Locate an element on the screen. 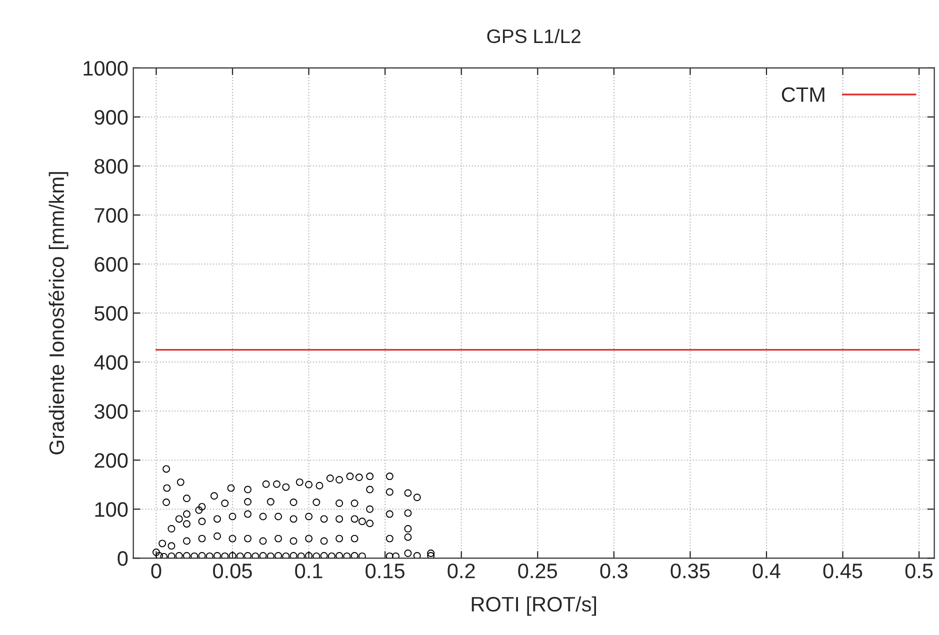 This screenshot has width=939, height=635. x-tick-label: 0.05 is located at coordinates (232, 571).